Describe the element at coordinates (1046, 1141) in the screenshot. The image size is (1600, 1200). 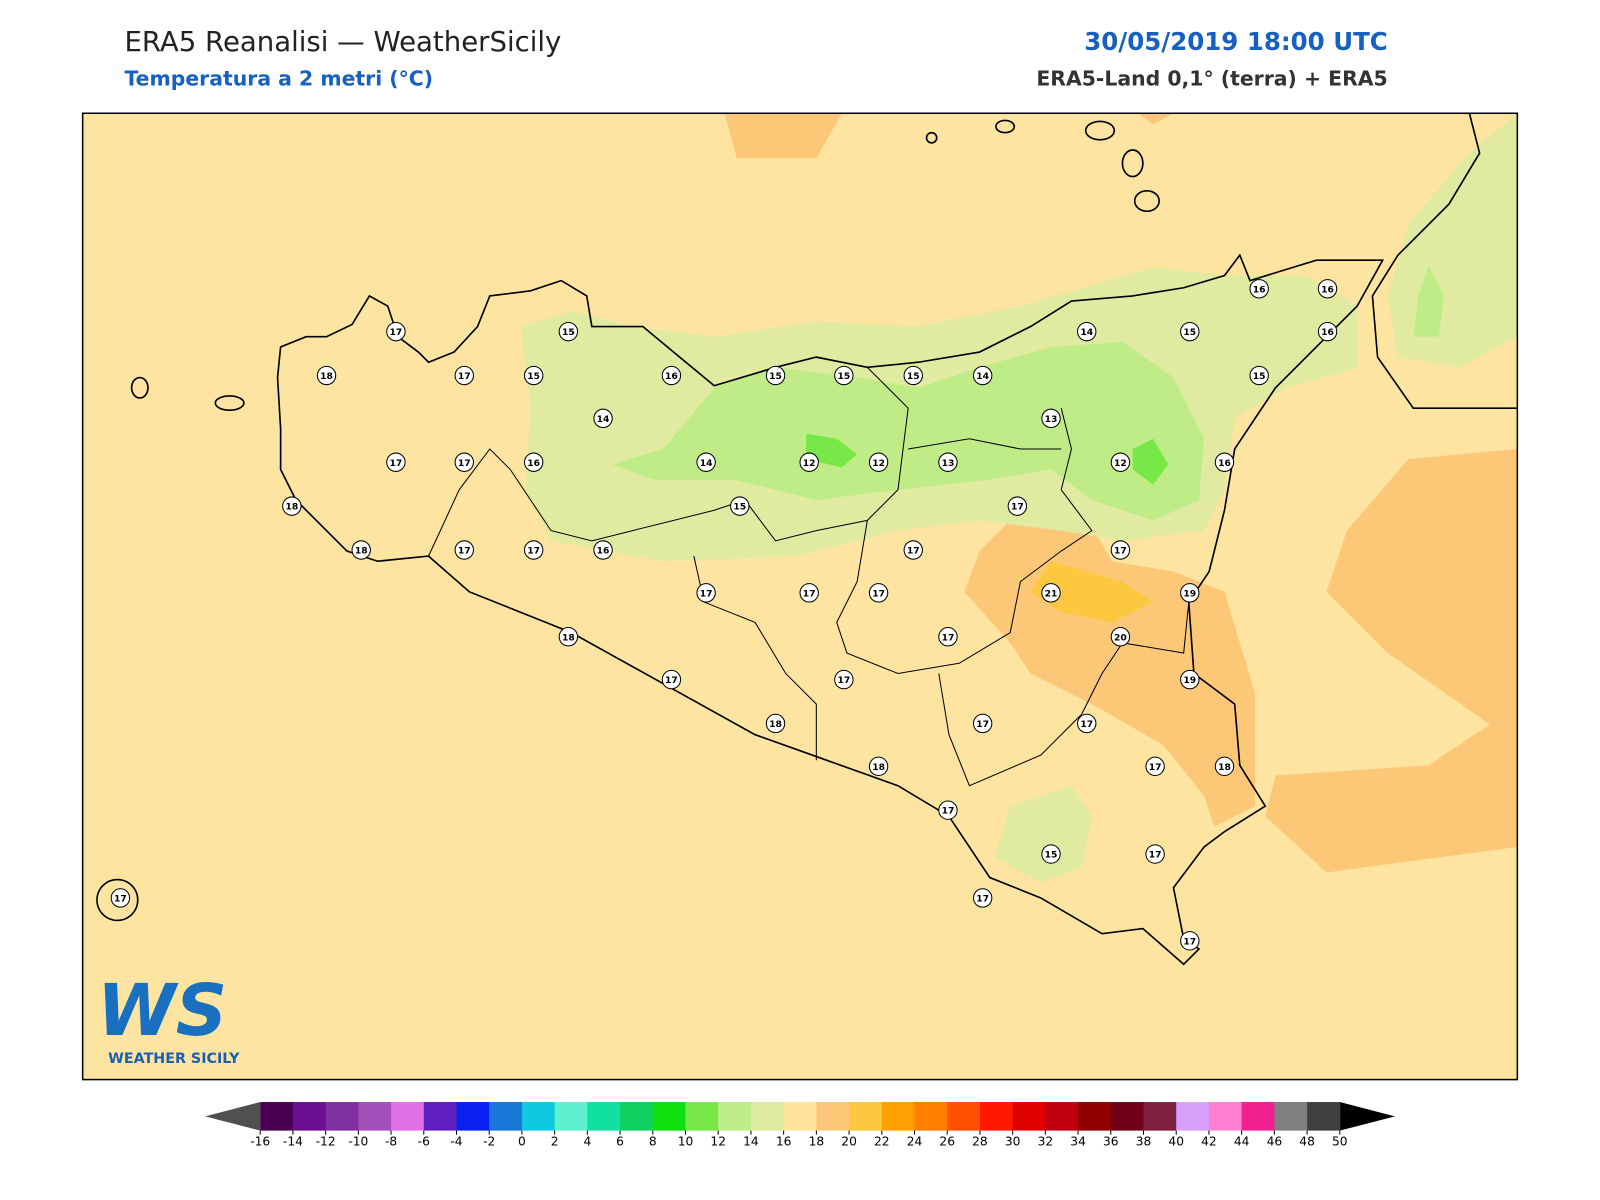
I see `colorbar-tick-label: 32` at that location.